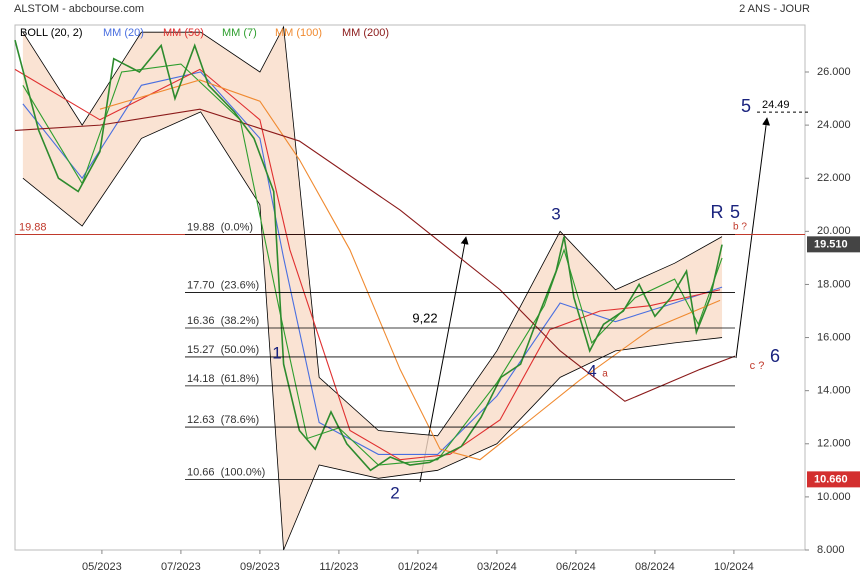 This screenshot has height=580, width=860. What do you see at coordinates (740, 227) in the screenshot?
I see `annotation: b ?` at bounding box center [740, 227].